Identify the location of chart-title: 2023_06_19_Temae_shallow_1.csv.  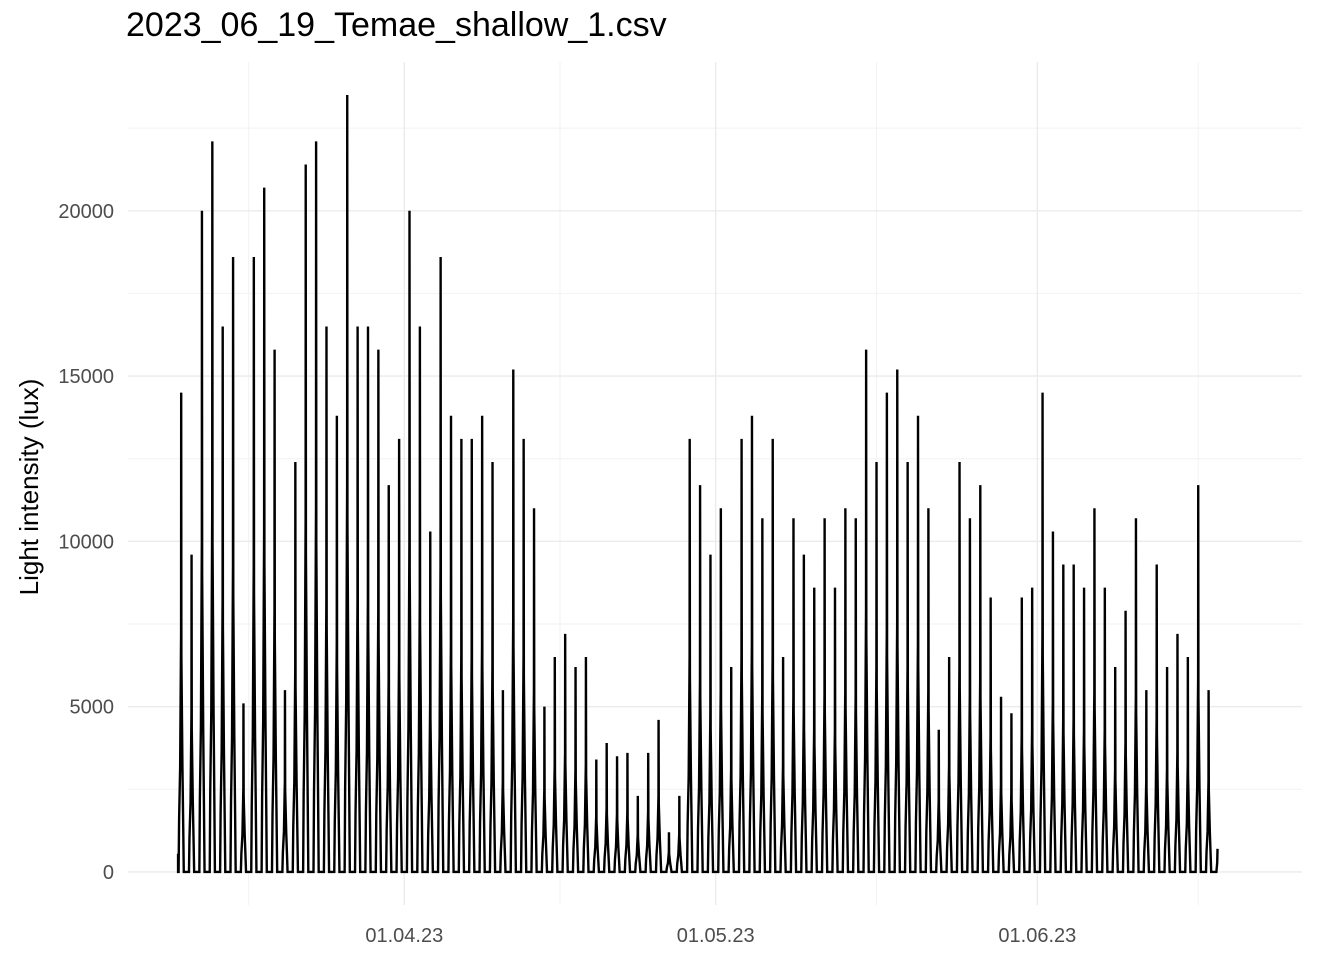
(396, 25).